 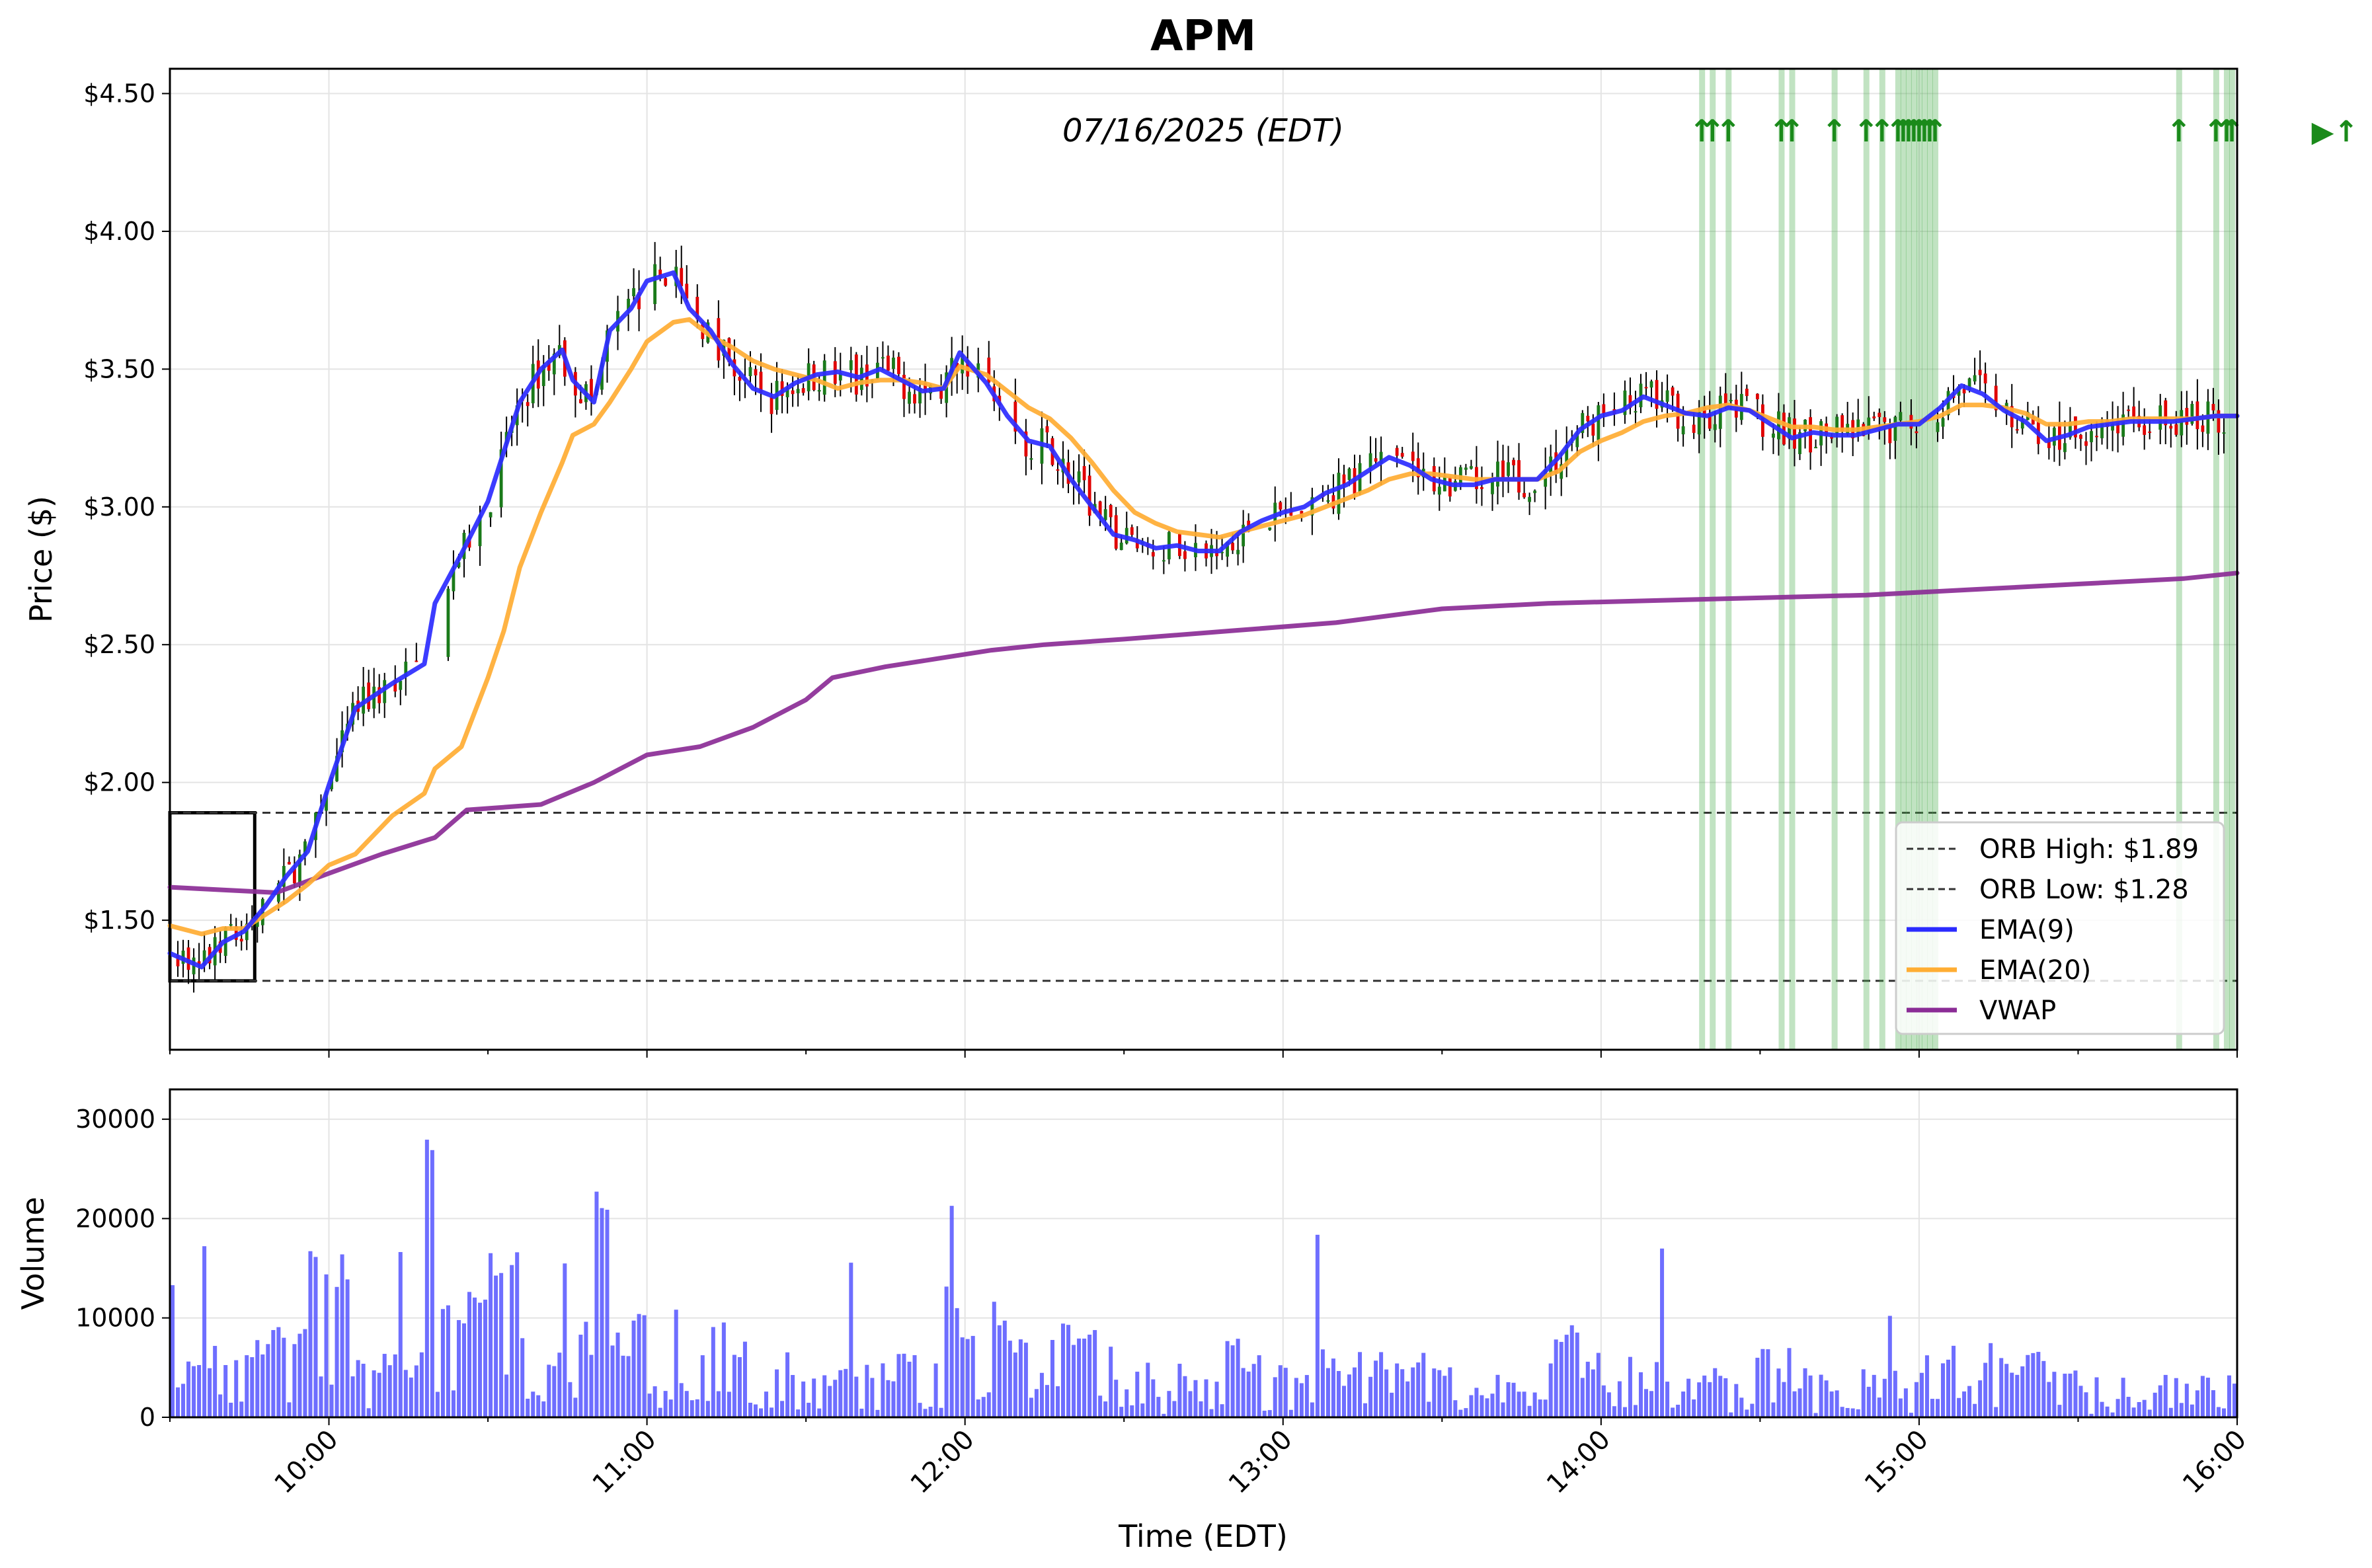 I want to click on legend-entry-orb-low: ORB Low: $1.28, so click(x=2048, y=890).